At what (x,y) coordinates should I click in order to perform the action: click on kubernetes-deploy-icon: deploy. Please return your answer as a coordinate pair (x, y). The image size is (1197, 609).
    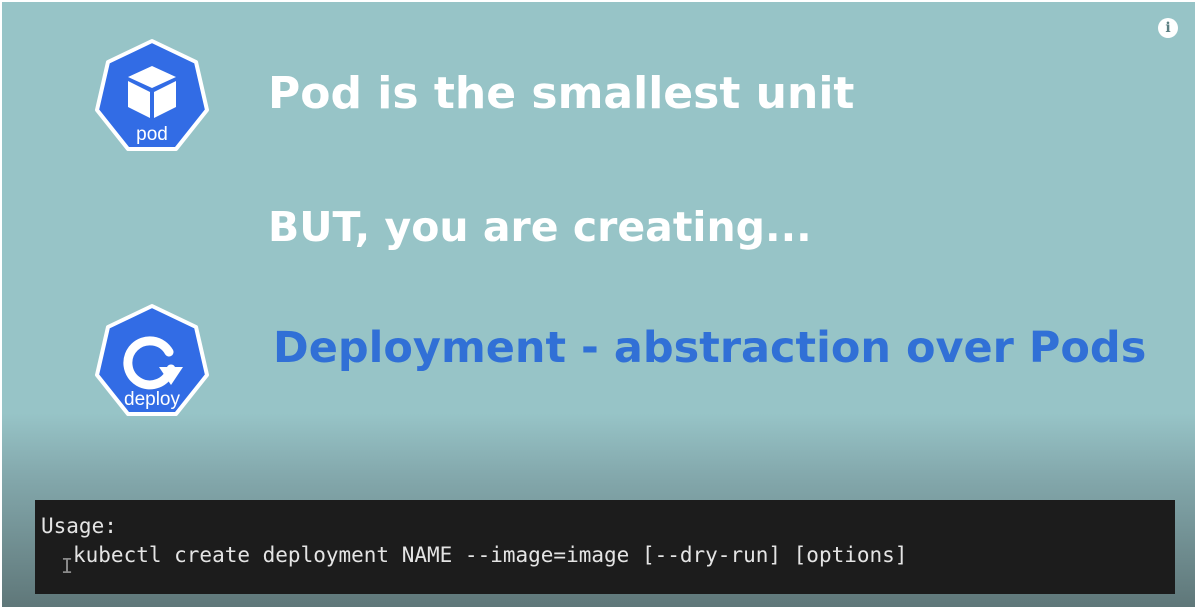
    Looking at the image, I should click on (152, 363).